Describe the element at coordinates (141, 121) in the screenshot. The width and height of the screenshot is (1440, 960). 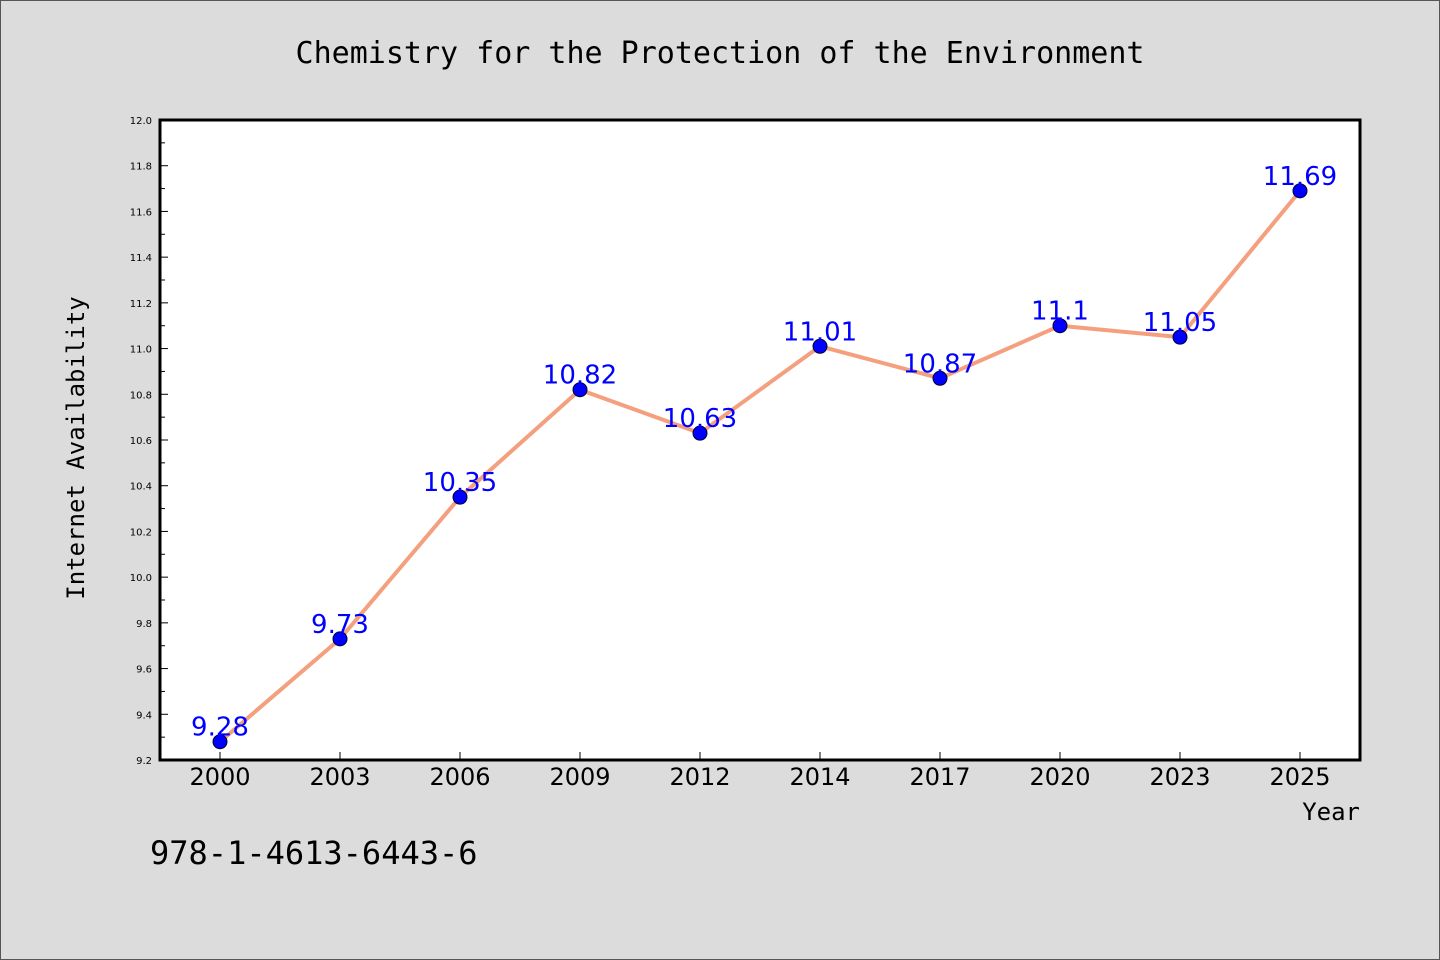
I see `y-tick-label: 12.0` at that location.